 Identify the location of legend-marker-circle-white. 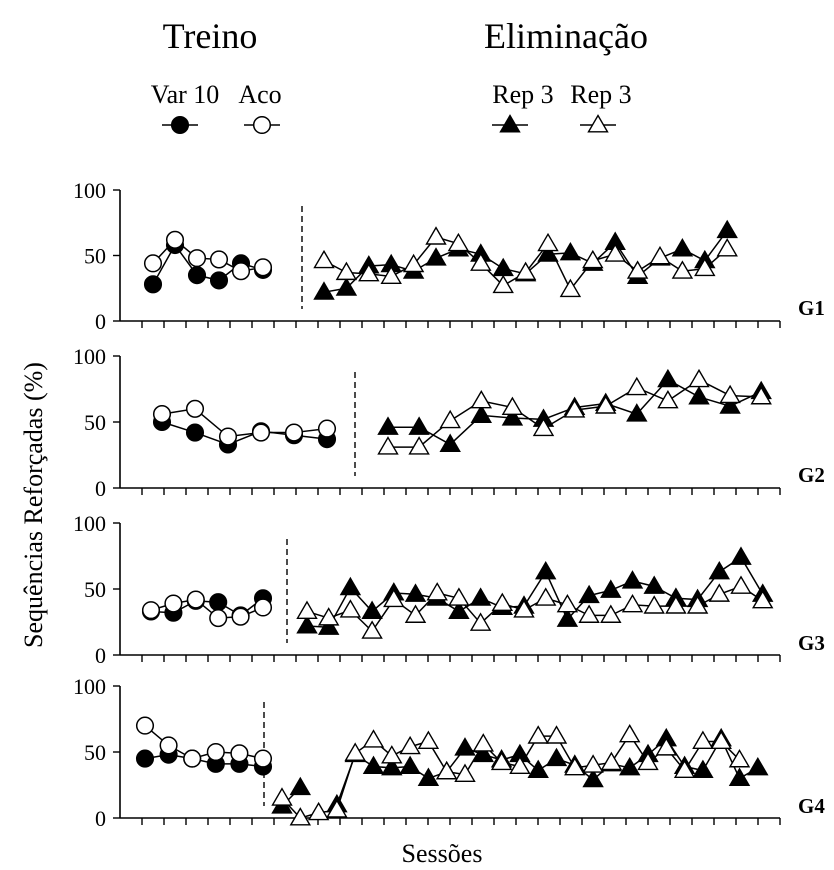
(262, 125).